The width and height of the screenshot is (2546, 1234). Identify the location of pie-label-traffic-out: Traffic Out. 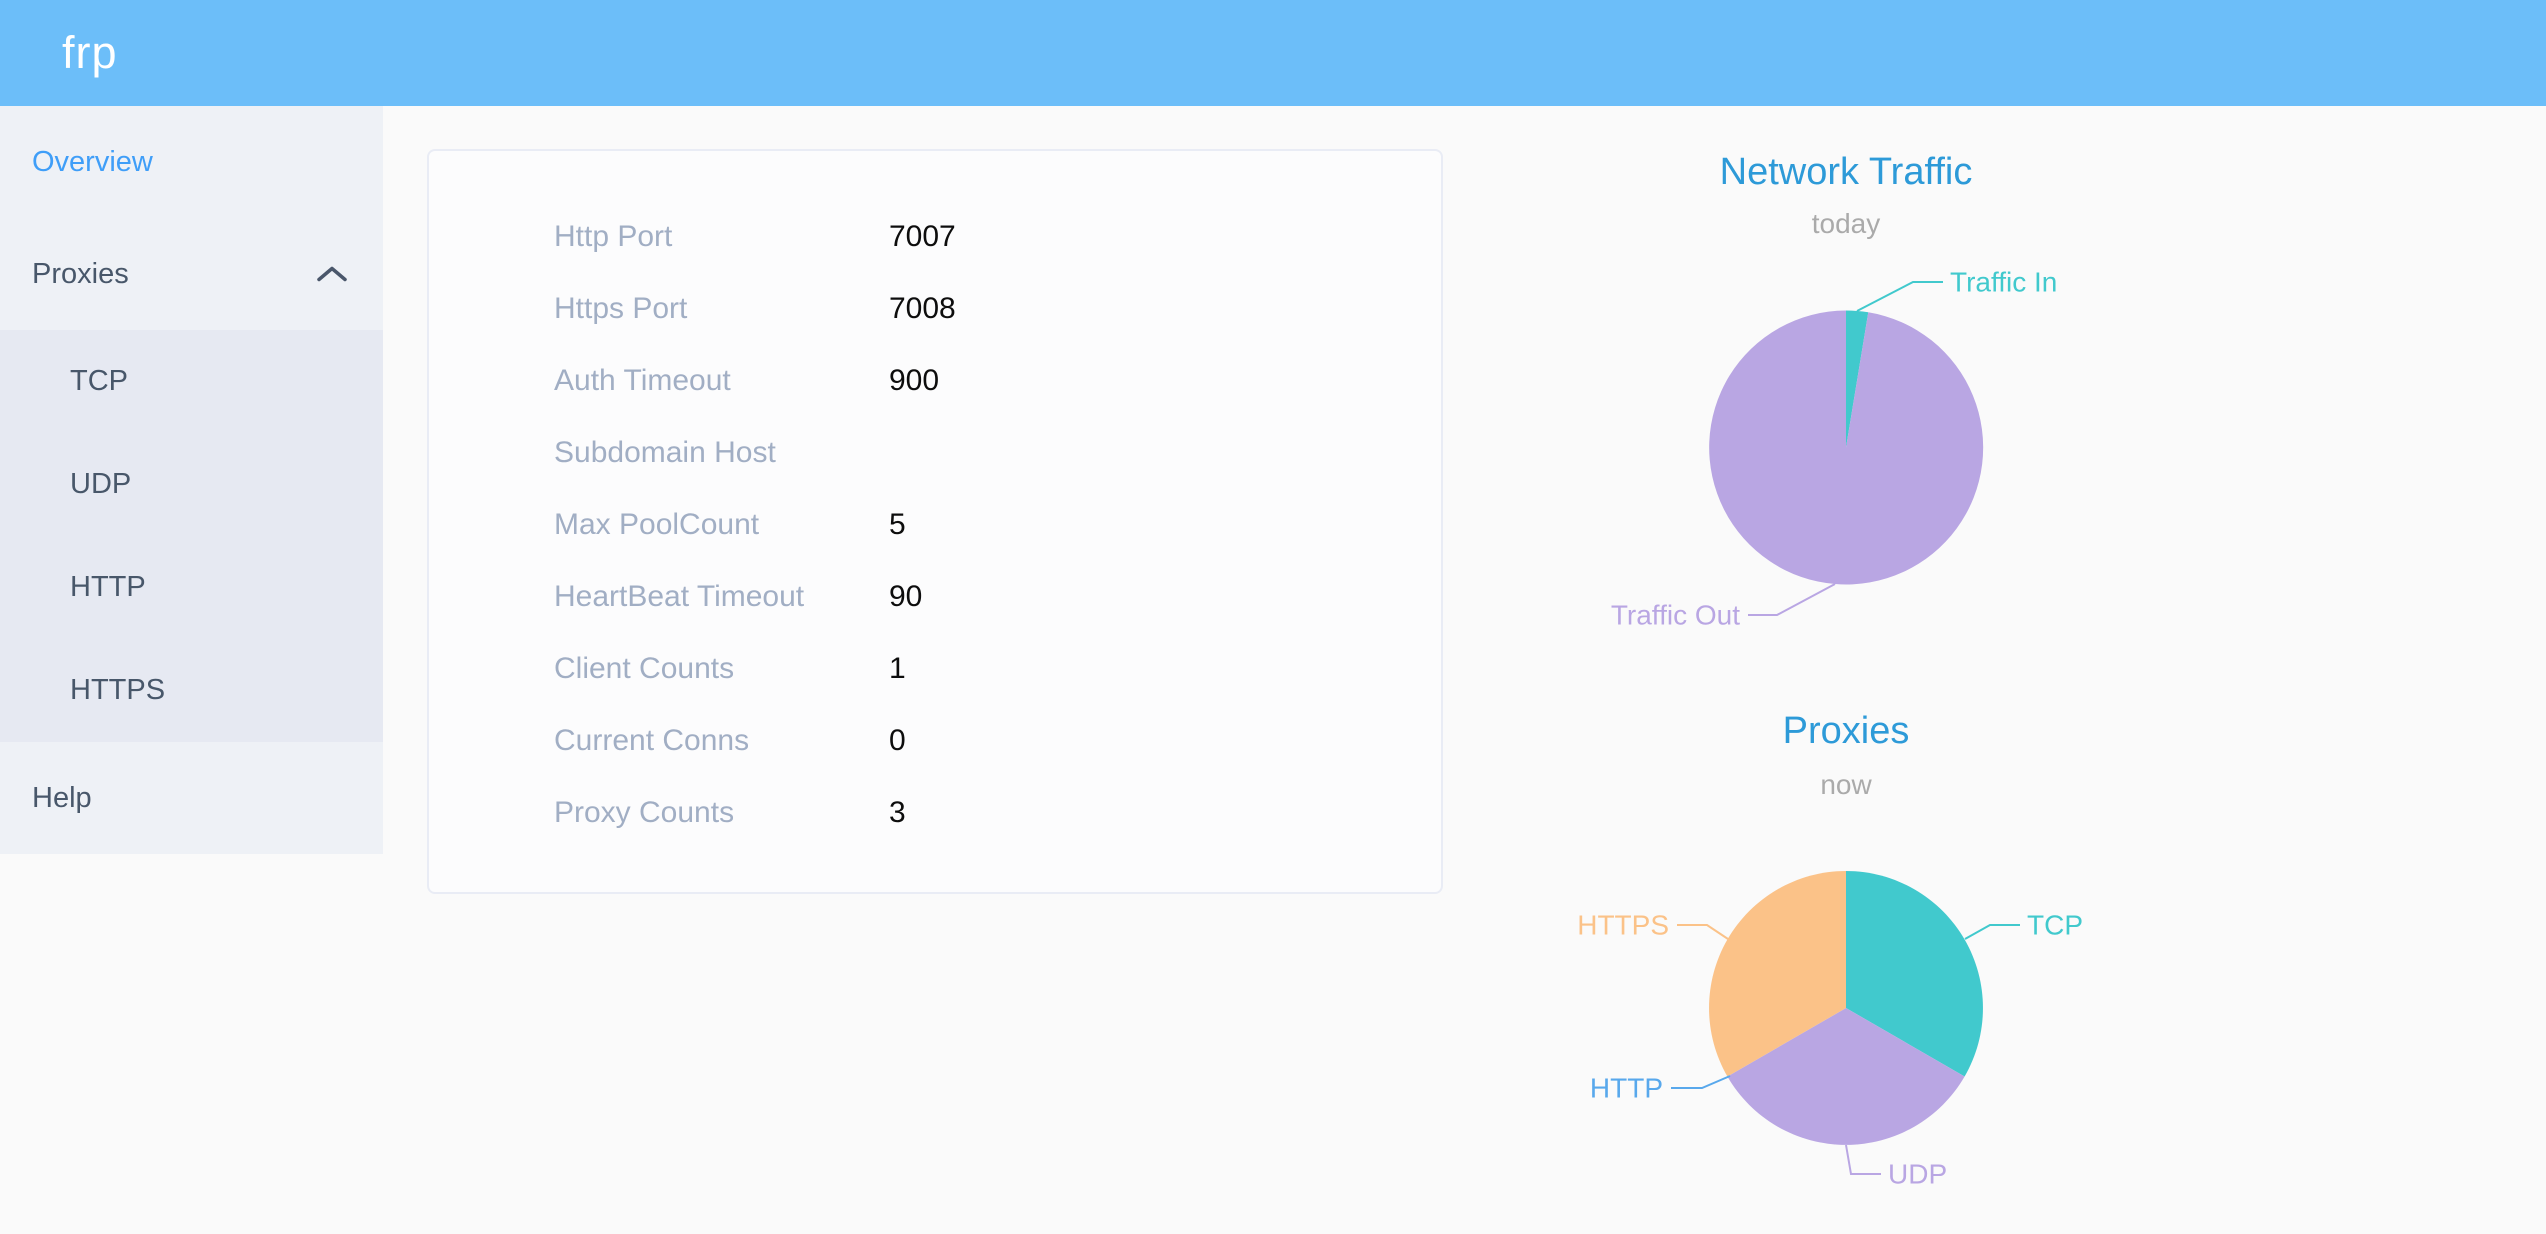
(1675, 615).